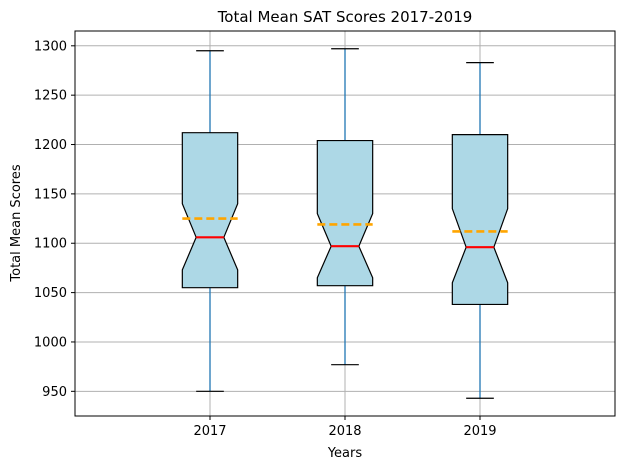  Describe the element at coordinates (50, 96) in the screenshot. I see `y-tick-label: 1250` at that location.